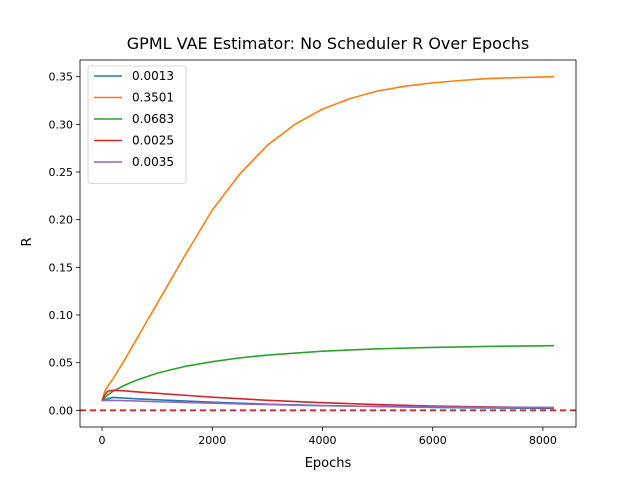 The width and height of the screenshot is (640, 484). I want to click on y-tick-label: 0.05, so click(61, 363).